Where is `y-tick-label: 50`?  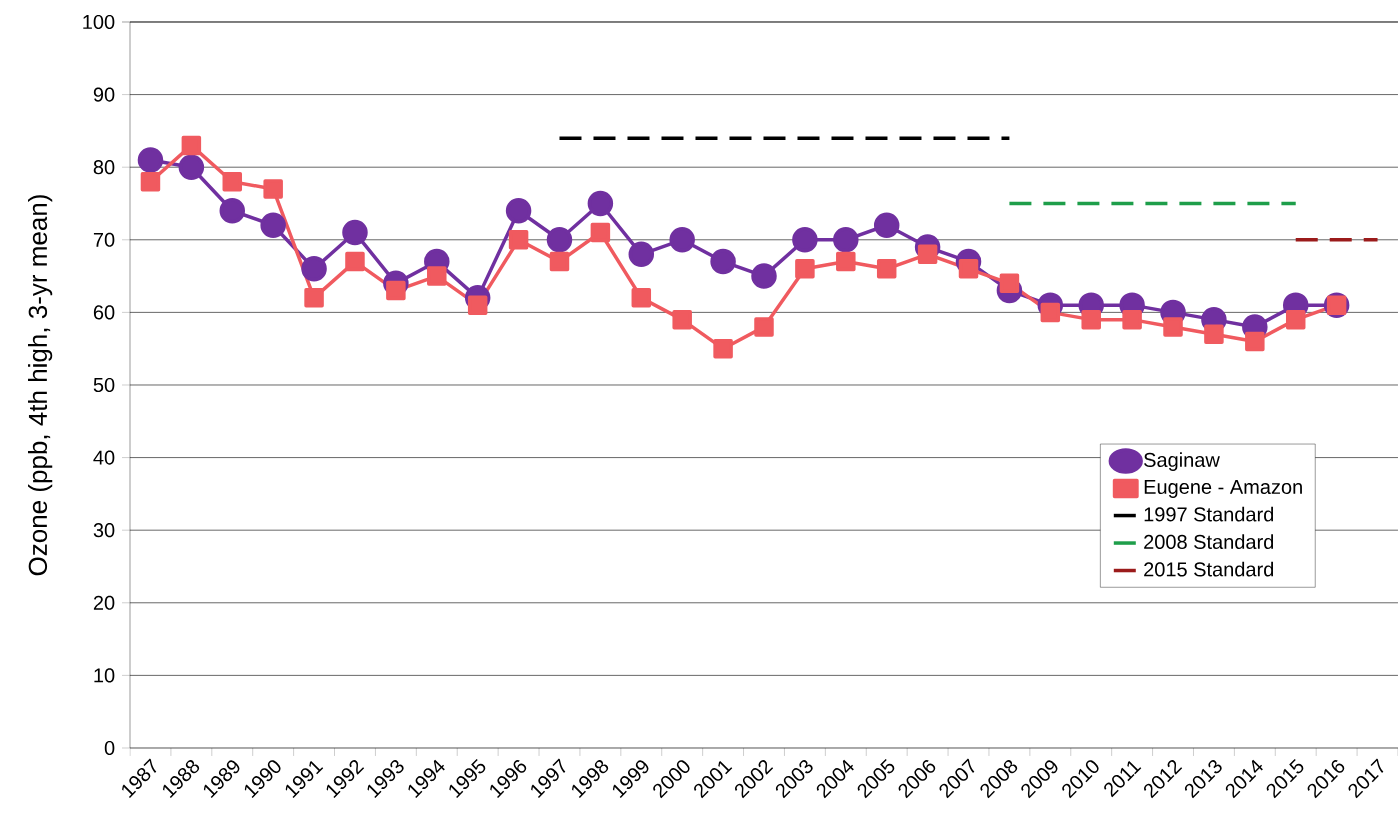 y-tick-label: 50 is located at coordinates (104, 385).